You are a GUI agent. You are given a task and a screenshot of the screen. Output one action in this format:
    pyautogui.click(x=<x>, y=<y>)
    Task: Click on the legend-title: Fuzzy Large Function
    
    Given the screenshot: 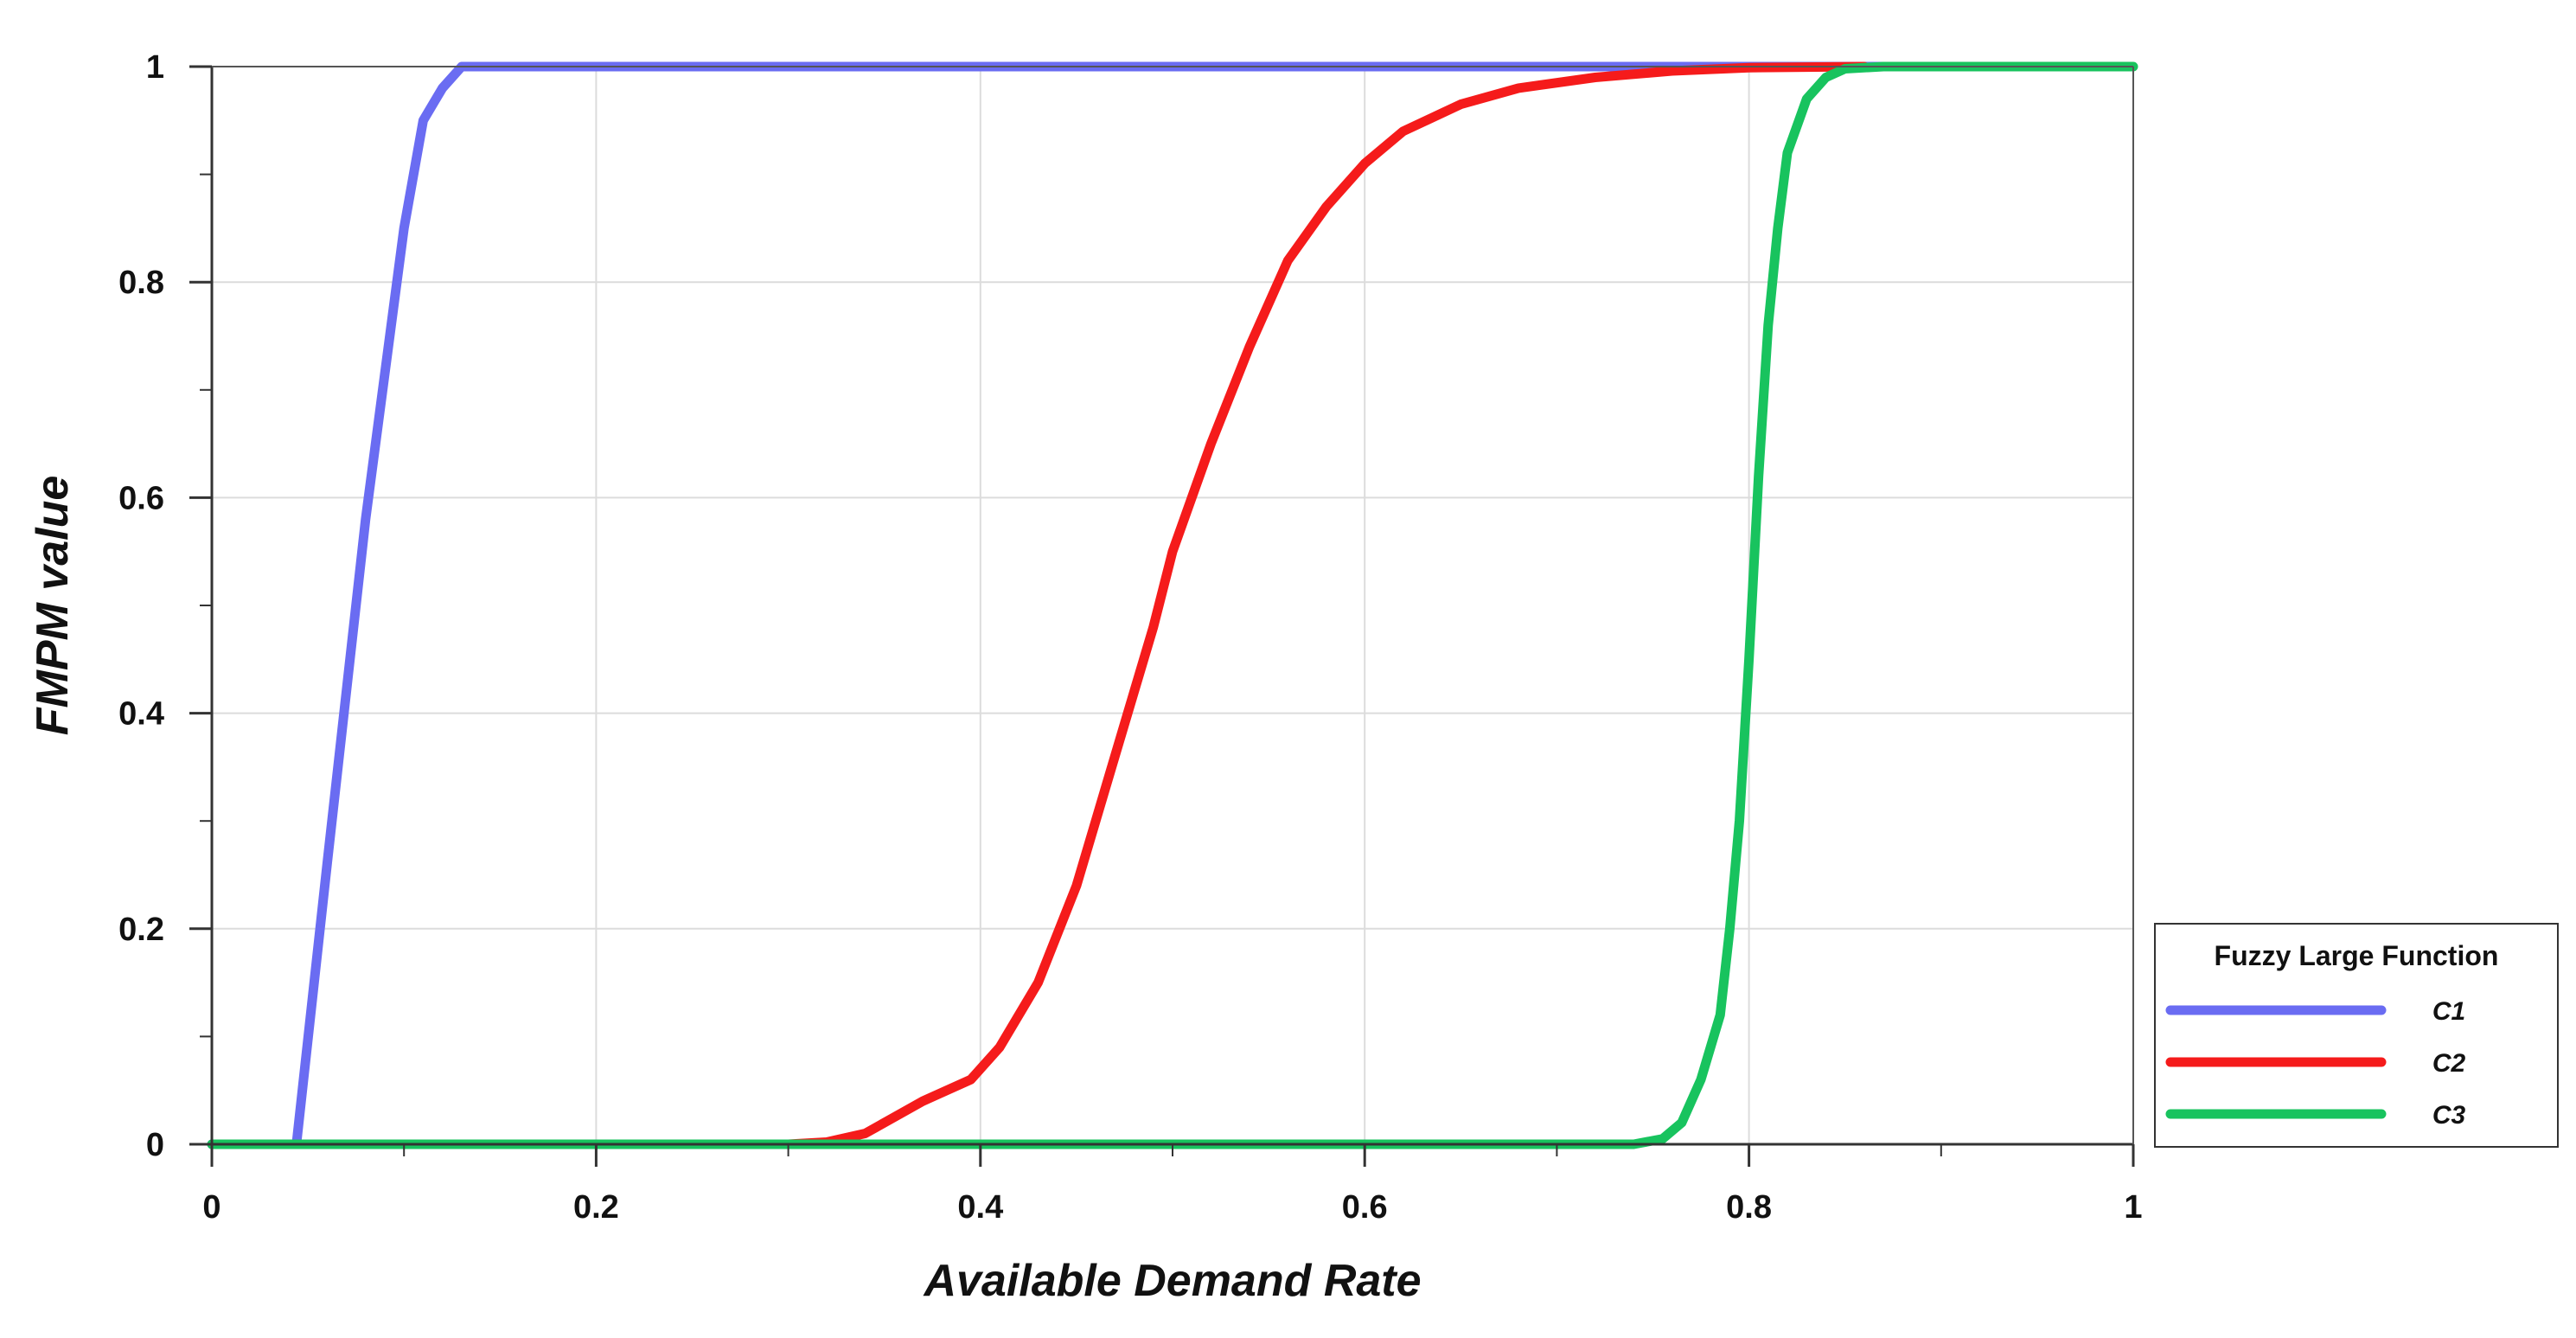 What is the action you would take?
    pyautogui.click(x=2357, y=955)
    